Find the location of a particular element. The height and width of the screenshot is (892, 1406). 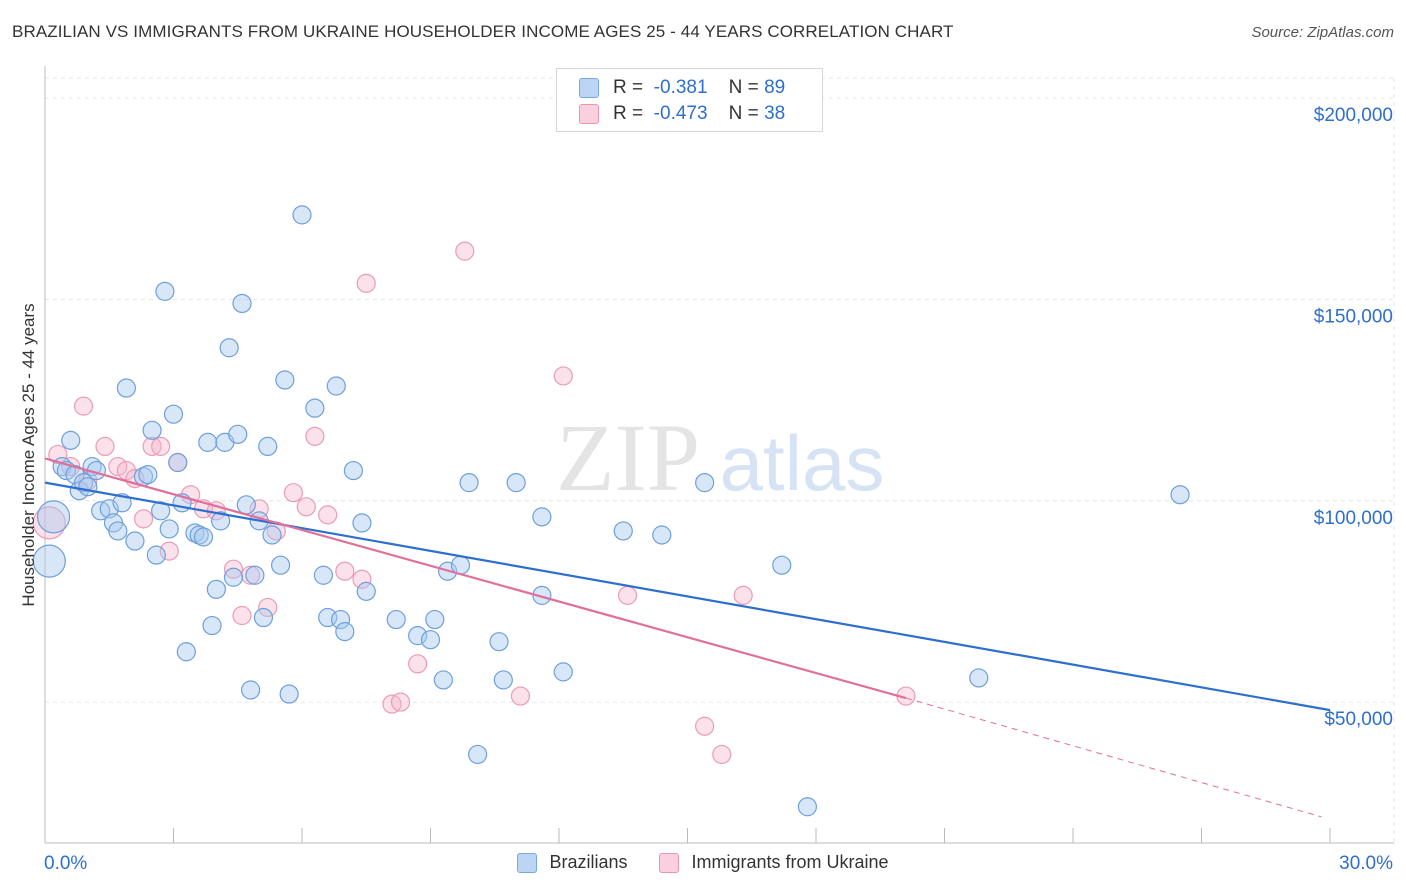

watermark-zip: ZIP is located at coordinates (628, 457).